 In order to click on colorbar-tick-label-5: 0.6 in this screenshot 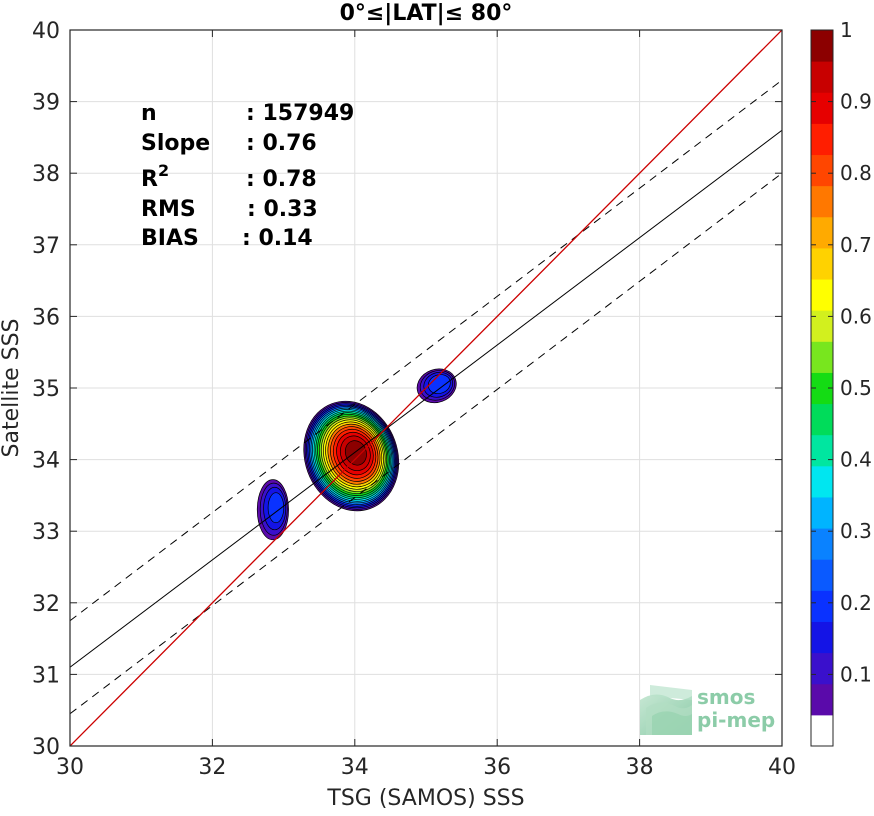, I will do `click(856, 316)`.